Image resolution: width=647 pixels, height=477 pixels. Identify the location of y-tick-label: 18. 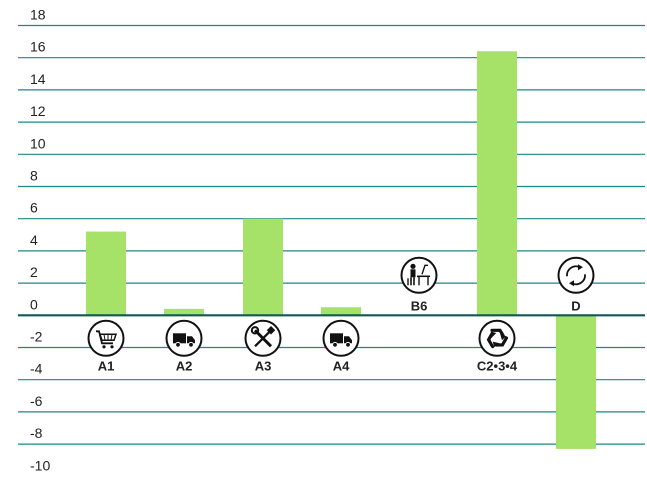
(38, 15).